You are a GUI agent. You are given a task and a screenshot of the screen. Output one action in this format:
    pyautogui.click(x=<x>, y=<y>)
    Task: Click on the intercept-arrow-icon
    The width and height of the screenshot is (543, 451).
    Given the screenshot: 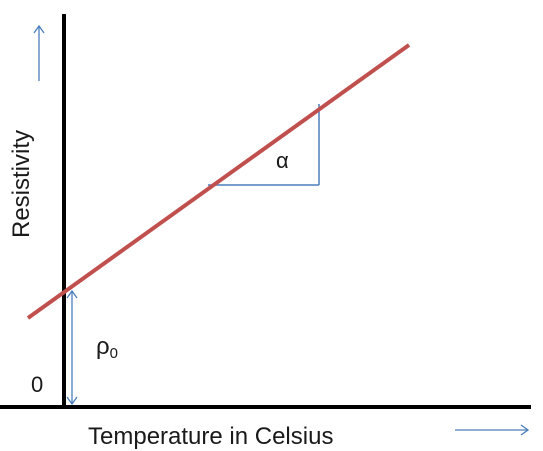 What is the action you would take?
    pyautogui.click(x=72, y=347)
    